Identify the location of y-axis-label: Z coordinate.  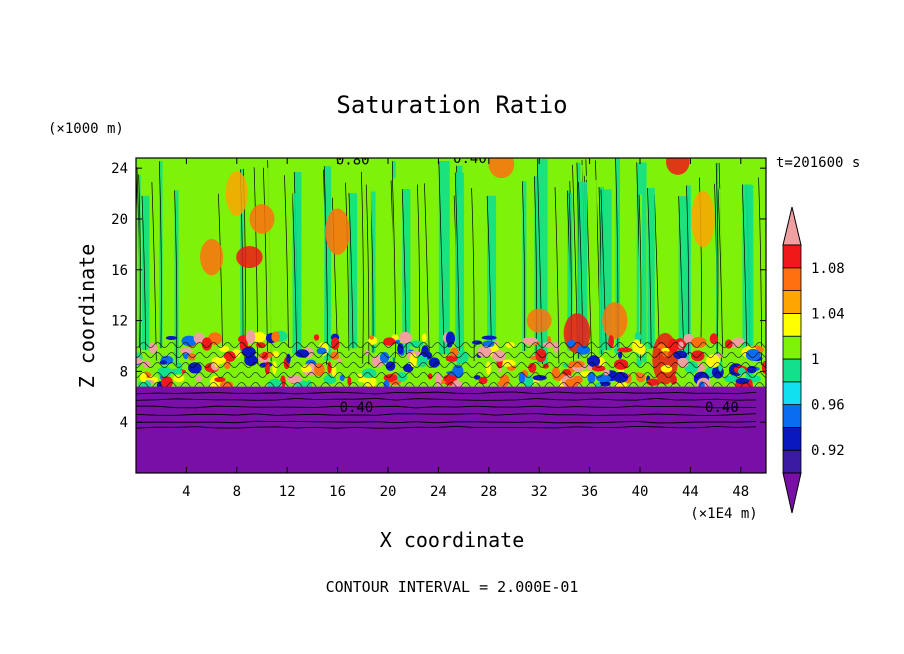
(87, 316).